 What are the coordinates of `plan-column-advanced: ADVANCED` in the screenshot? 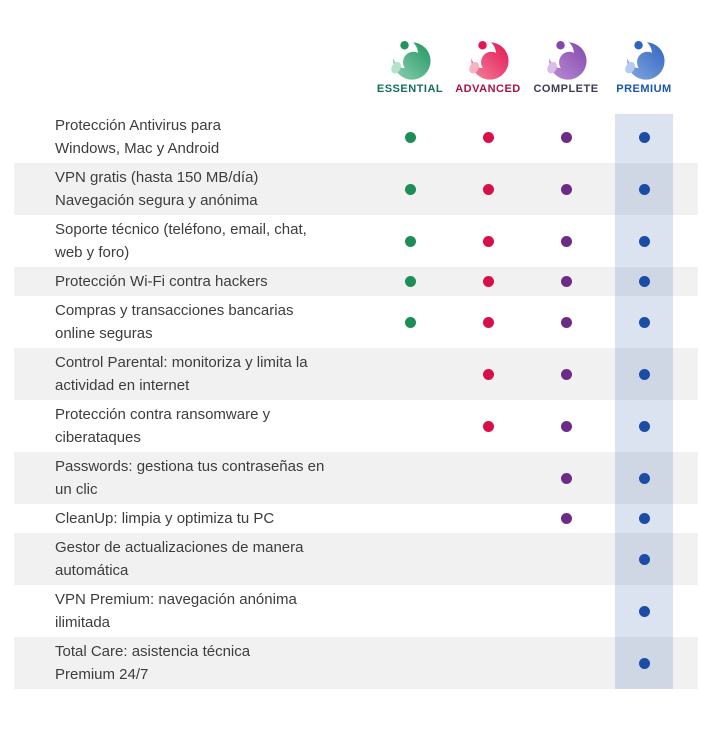 It's located at (488, 66).